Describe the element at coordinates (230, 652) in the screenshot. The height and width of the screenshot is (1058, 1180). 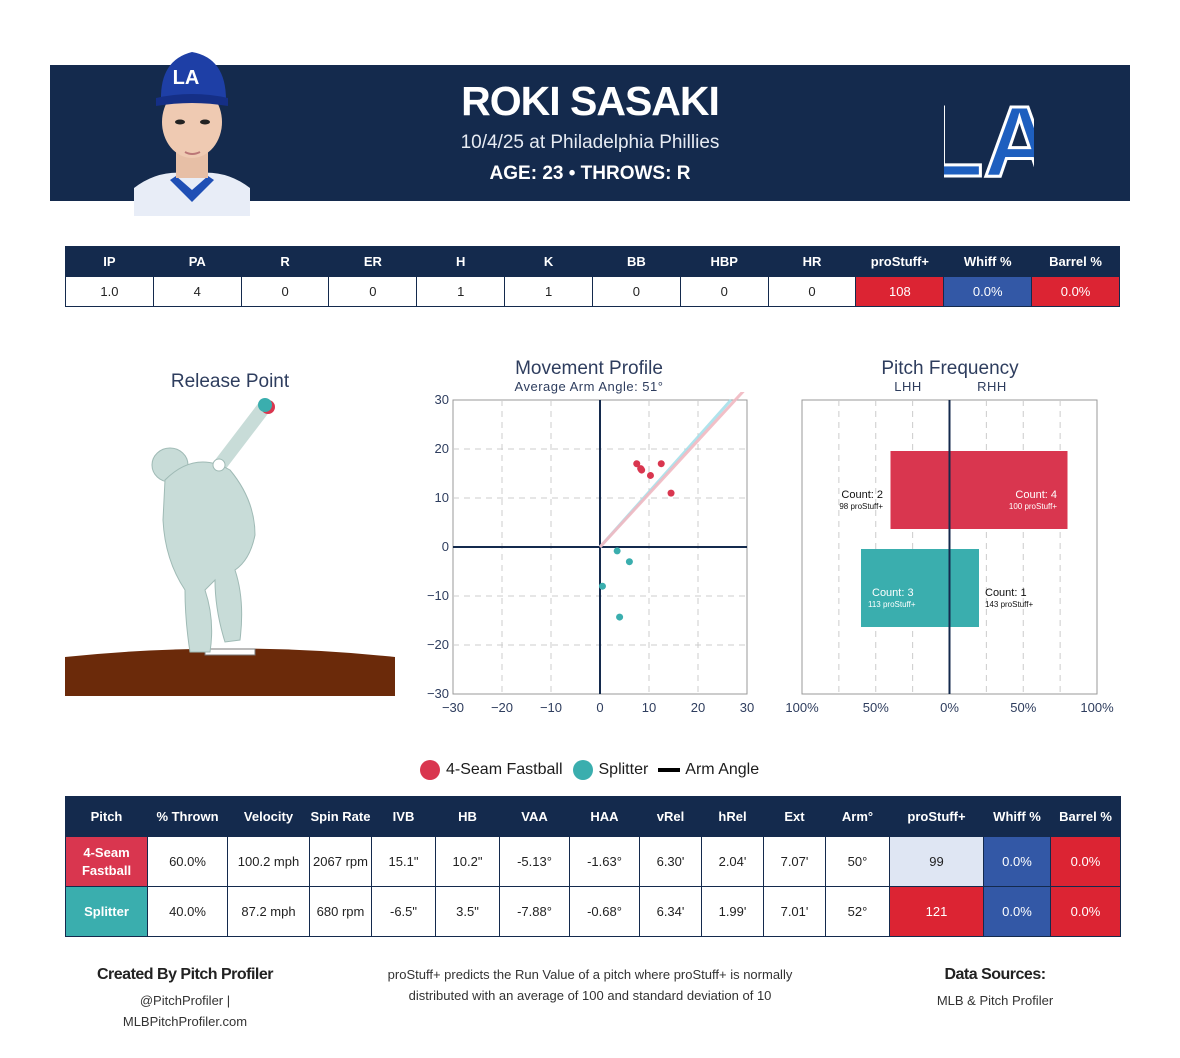
I see `pitching-rubber` at that location.